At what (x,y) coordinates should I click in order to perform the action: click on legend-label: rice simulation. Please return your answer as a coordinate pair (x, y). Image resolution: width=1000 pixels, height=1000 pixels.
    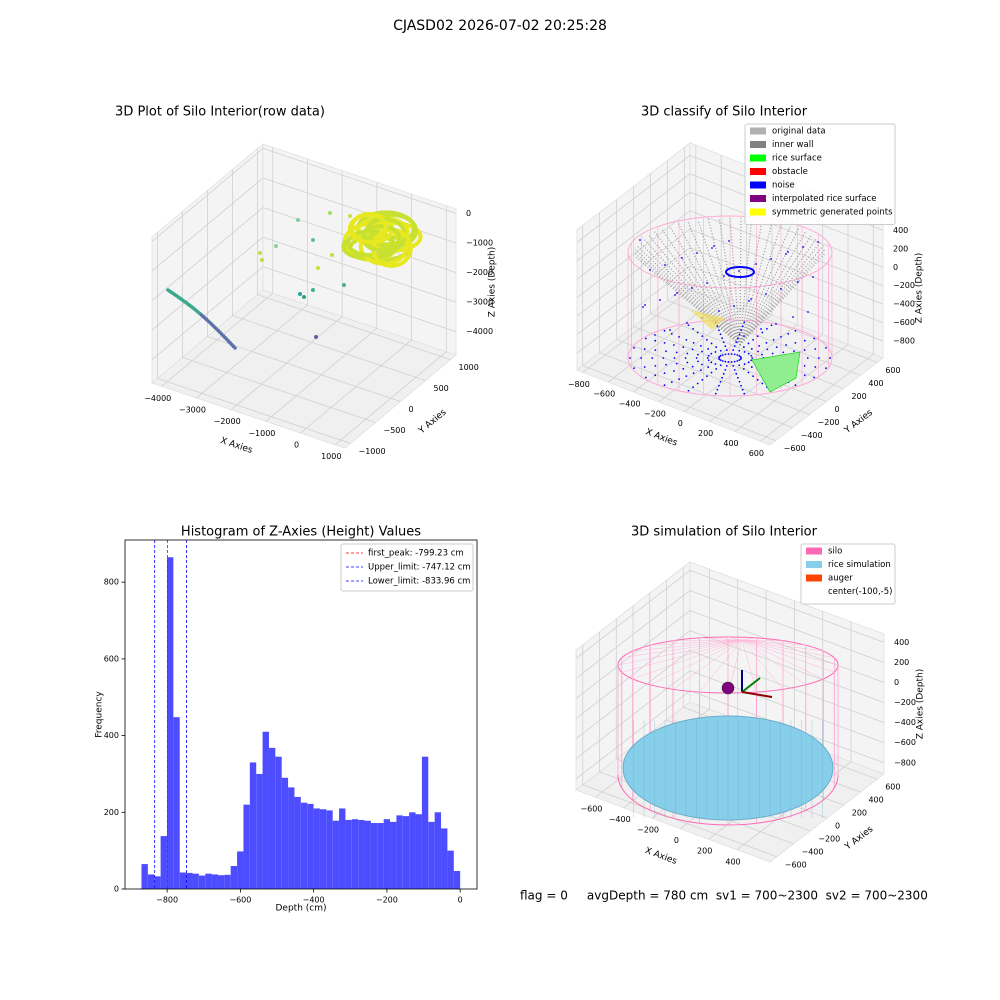
    Looking at the image, I should click on (859, 565).